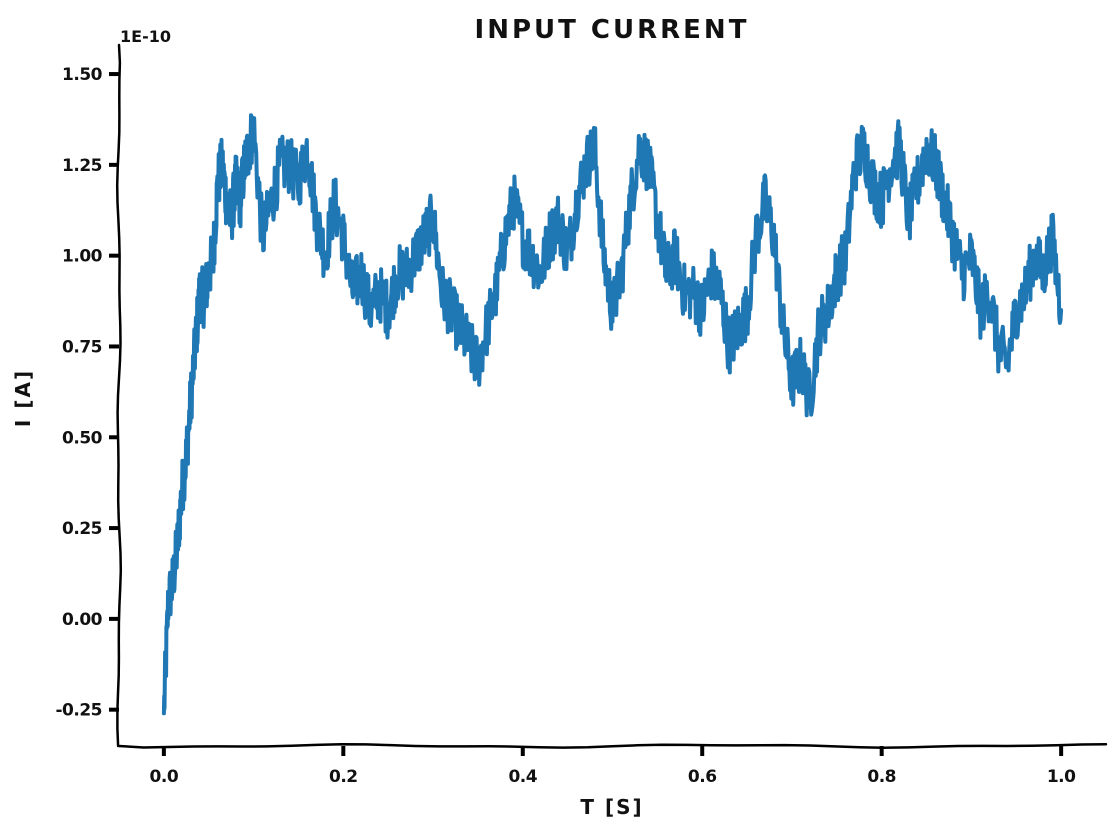 The height and width of the screenshot is (832, 1120). What do you see at coordinates (82, 438) in the screenshot?
I see `y-tick-label: 0.50` at bounding box center [82, 438].